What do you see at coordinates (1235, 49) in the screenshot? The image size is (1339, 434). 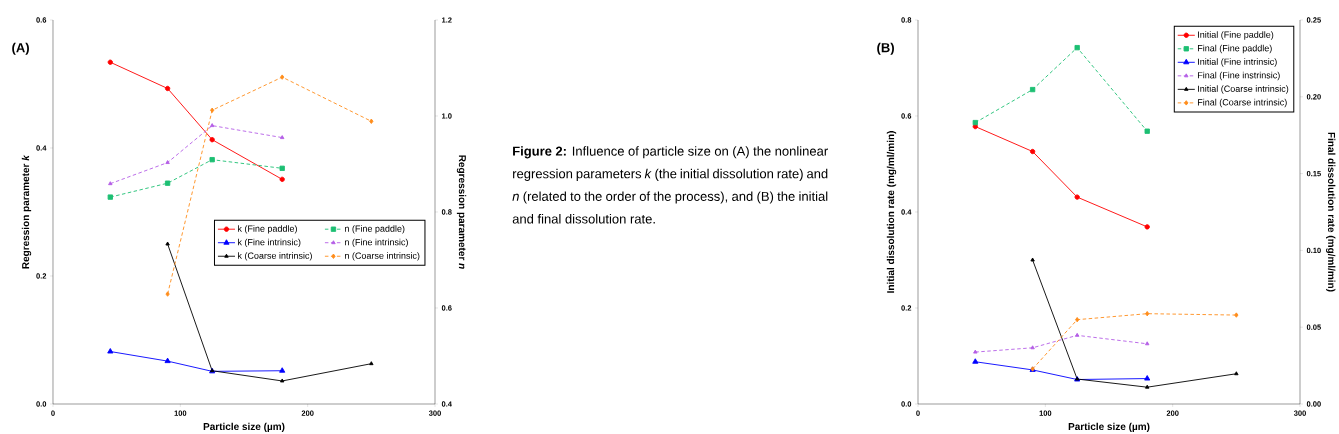 I see `legend-label: Final (Fine paddle)` at bounding box center [1235, 49].